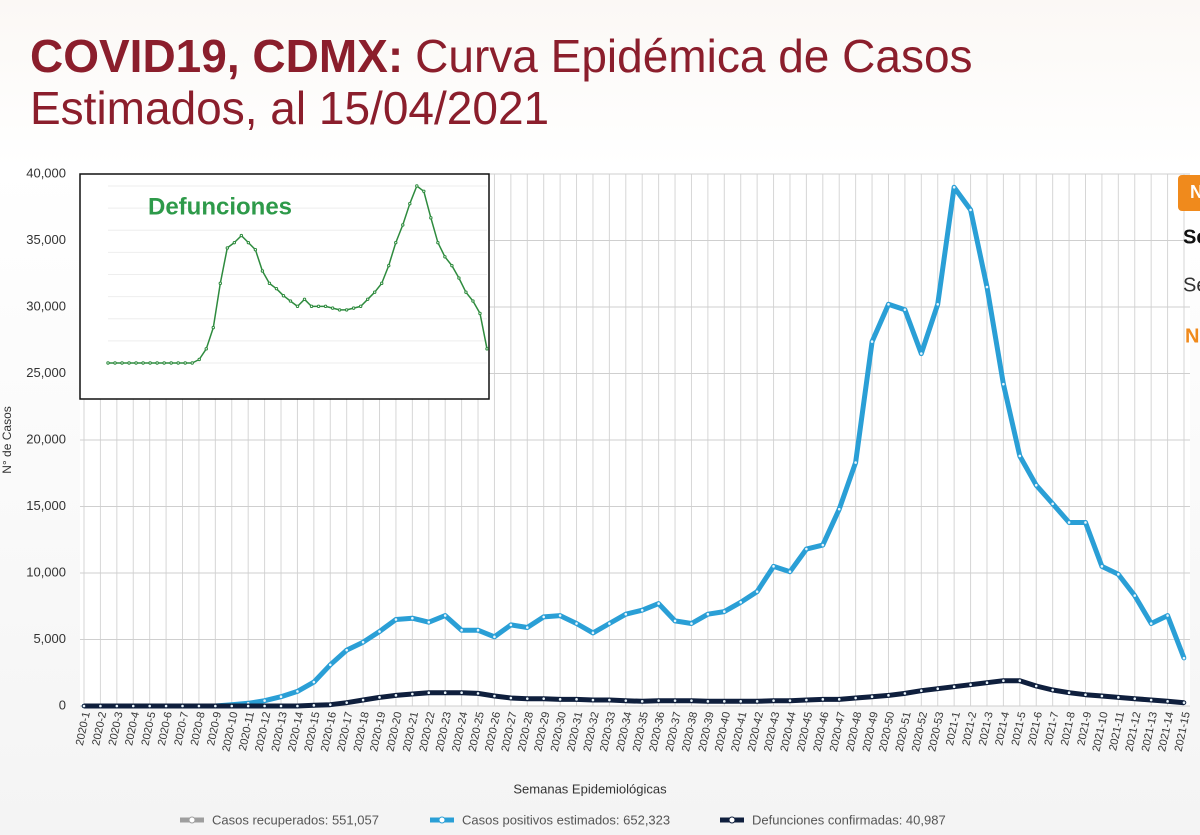 The image size is (1200, 835). Describe the element at coordinates (46, 305) in the screenshot. I see `y-tick-label: 30,000` at that location.